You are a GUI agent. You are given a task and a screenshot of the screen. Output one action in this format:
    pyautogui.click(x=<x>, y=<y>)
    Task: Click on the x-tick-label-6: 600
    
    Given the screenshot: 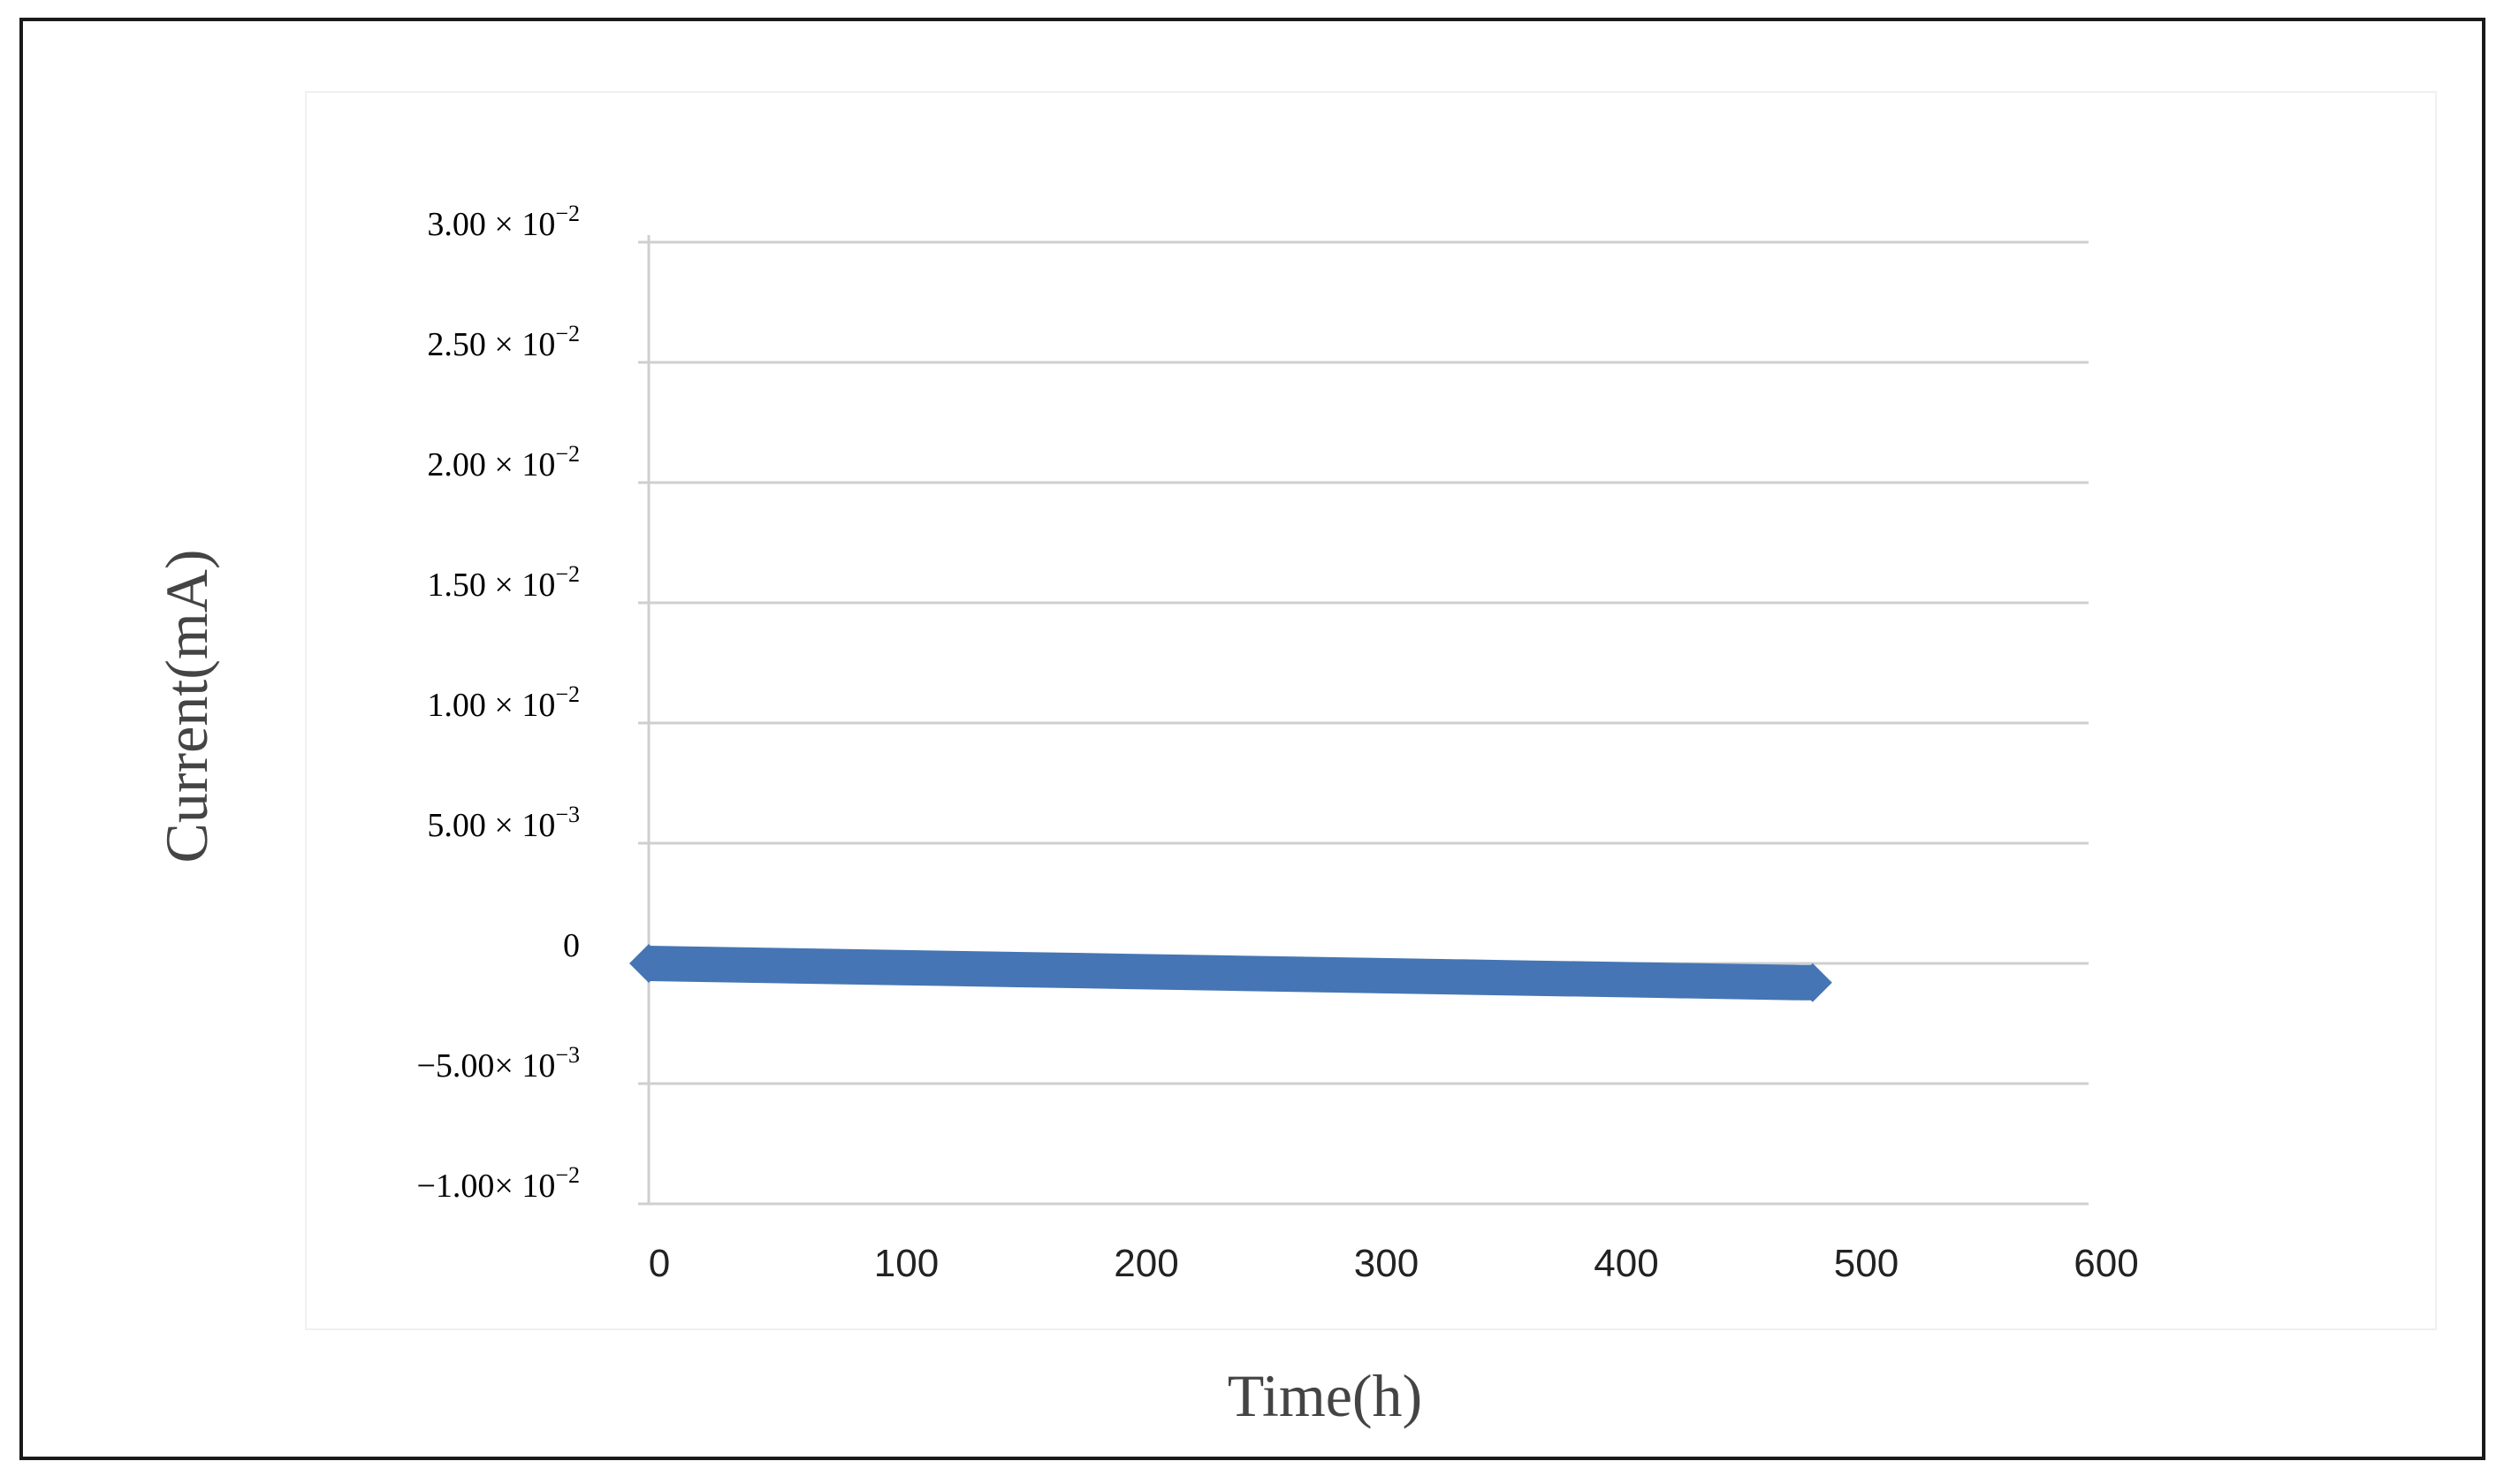 What is the action you would take?
    pyautogui.click(x=2106, y=1263)
    